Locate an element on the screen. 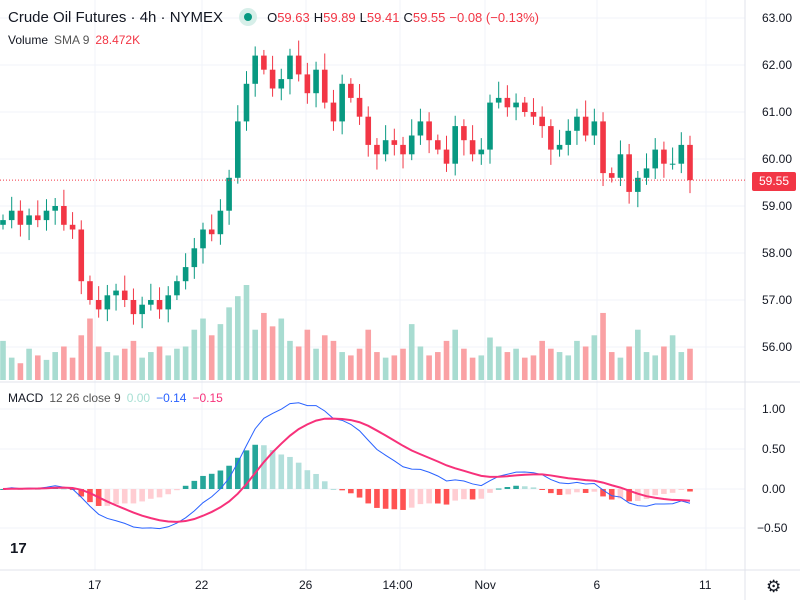 The width and height of the screenshot is (800, 600). price-tick-label: 60.00 is located at coordinates (777, 159).